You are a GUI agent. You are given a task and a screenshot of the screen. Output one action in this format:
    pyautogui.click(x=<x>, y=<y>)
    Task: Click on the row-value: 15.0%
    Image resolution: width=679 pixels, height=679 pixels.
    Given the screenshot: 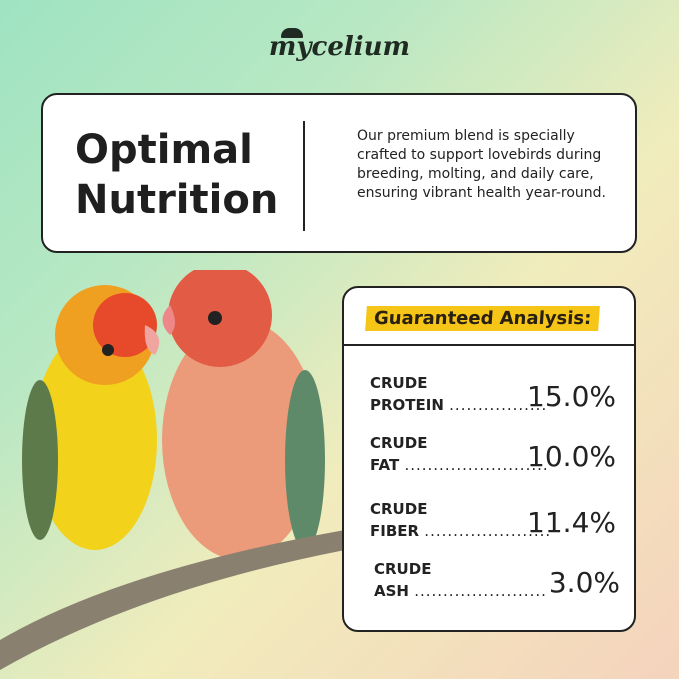 What is the action you would take?
    pyautogui.click(x=571, y=396)
    